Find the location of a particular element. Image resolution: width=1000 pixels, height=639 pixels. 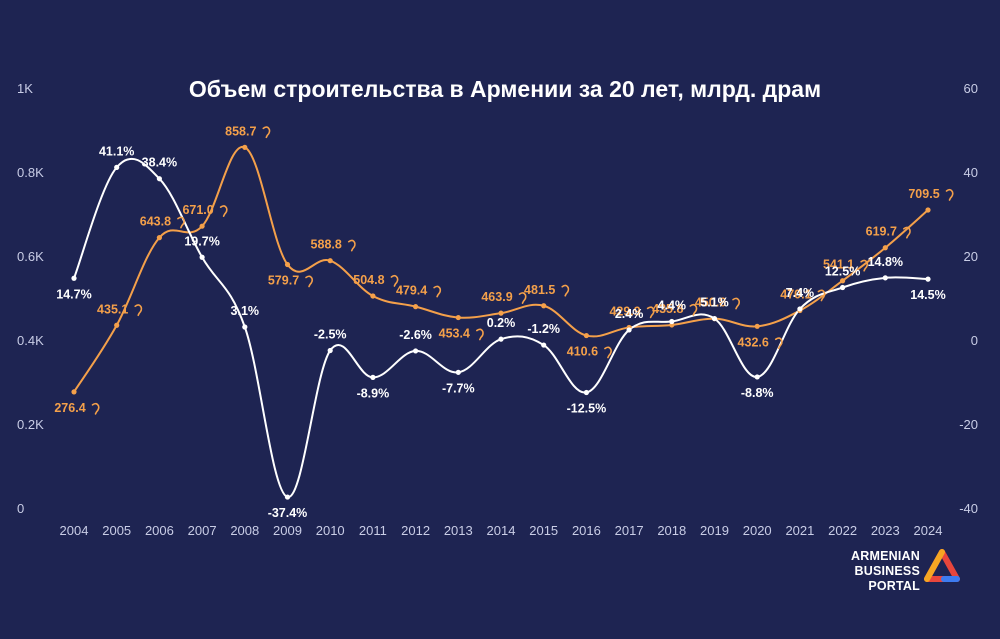

left-tick-label: 0.8K is located at coordinates (30, 172).